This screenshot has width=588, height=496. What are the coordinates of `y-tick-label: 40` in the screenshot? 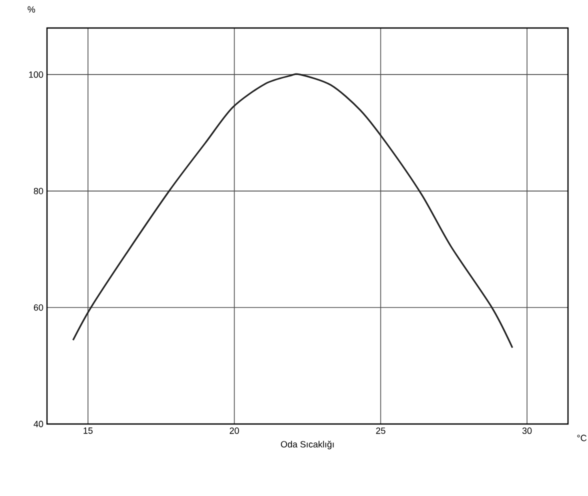 It's located at (39, 424).